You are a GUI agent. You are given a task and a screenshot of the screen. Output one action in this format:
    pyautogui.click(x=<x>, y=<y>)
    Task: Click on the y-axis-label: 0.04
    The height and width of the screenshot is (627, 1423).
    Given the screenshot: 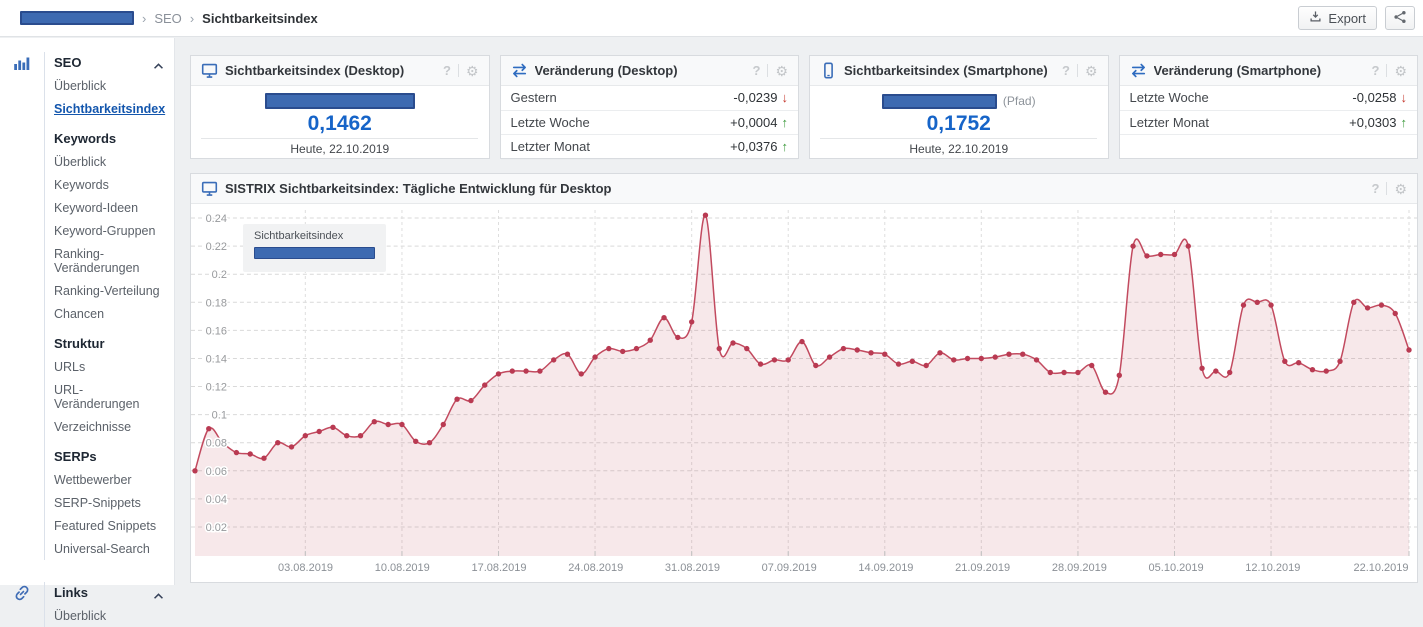 What is the action you would take?
    pyautogui.click(x=216, y=500)
    